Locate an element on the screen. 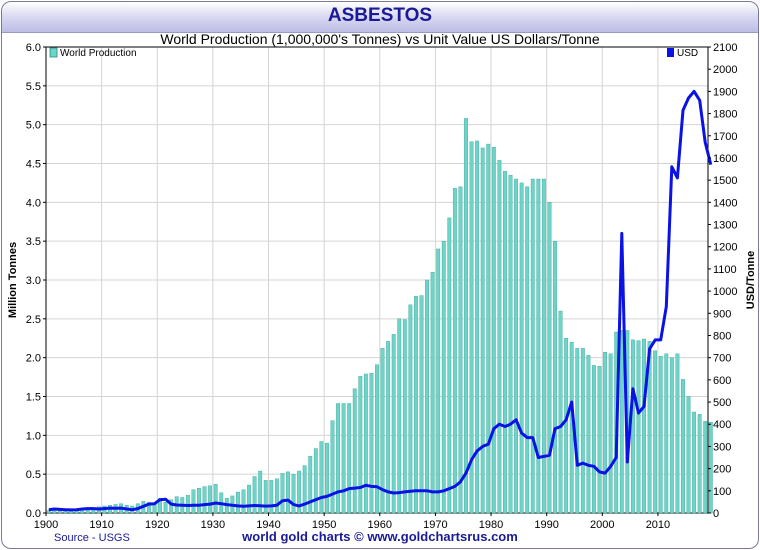  right-tick-label: 1700 is located at coordinates (725, 137).